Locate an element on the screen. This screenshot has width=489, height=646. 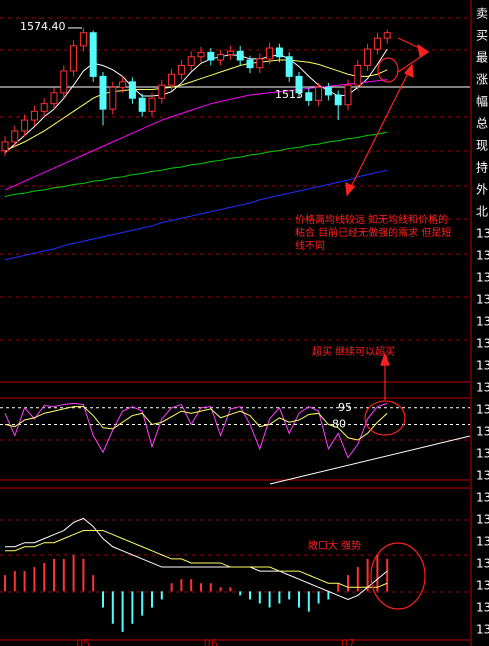
annotation: 超买 继续可以超买 is located at coordinates (353, 351).